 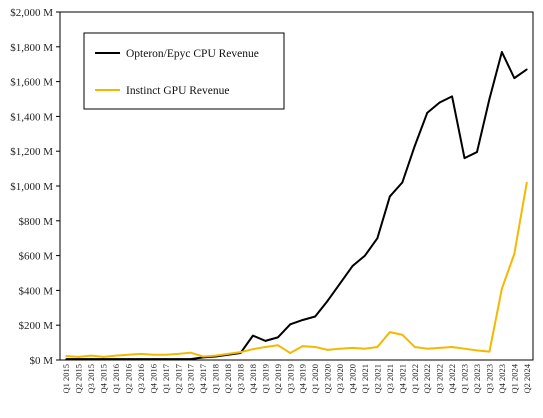 I want to click on y-tick-label: $1,600 M, so click(x=31, y=83).